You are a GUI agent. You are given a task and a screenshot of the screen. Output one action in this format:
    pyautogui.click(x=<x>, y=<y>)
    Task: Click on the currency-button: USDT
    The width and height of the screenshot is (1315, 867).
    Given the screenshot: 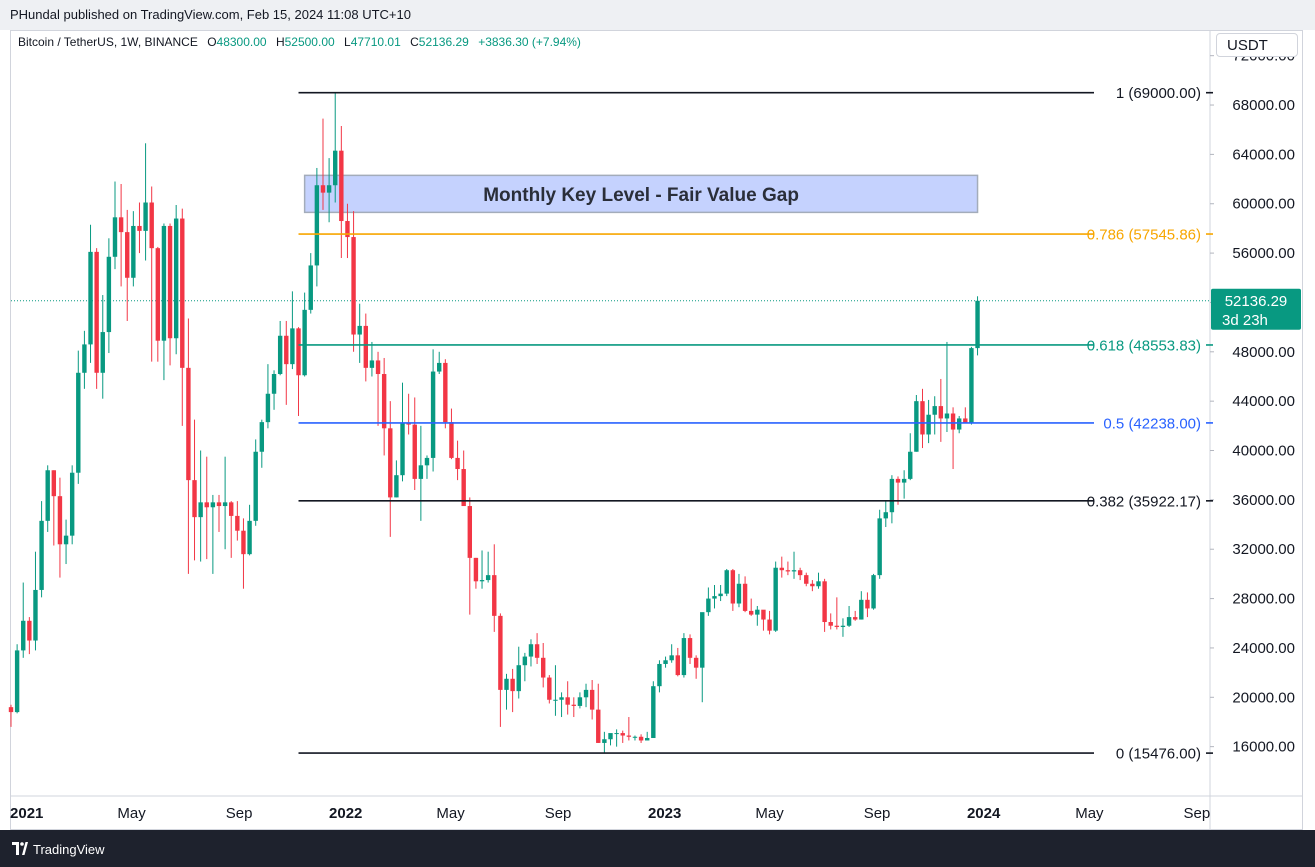 What is the action you would take?
    pyautogui.click(x=1257, y=45)
    